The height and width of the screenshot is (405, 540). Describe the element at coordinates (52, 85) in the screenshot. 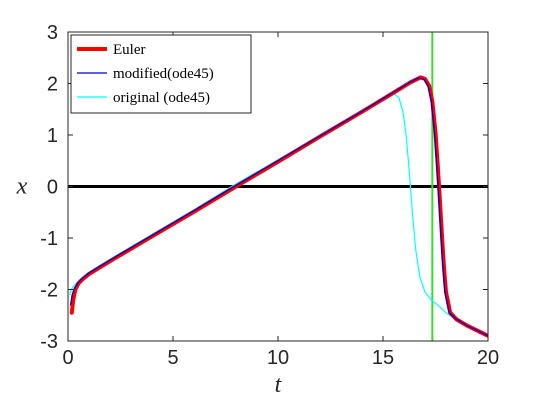

I see `y-tick-label: 2` at that location.